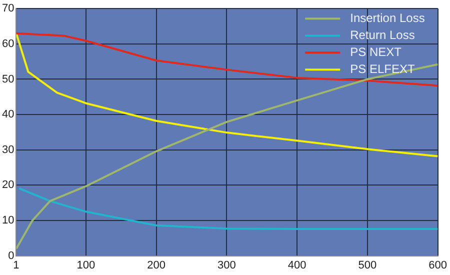 This screenshot has width=450, height=275. Describe the element at coordinates (383, 69) in the screenshot. I see `legend-label: PS ELFEXT` at that location.